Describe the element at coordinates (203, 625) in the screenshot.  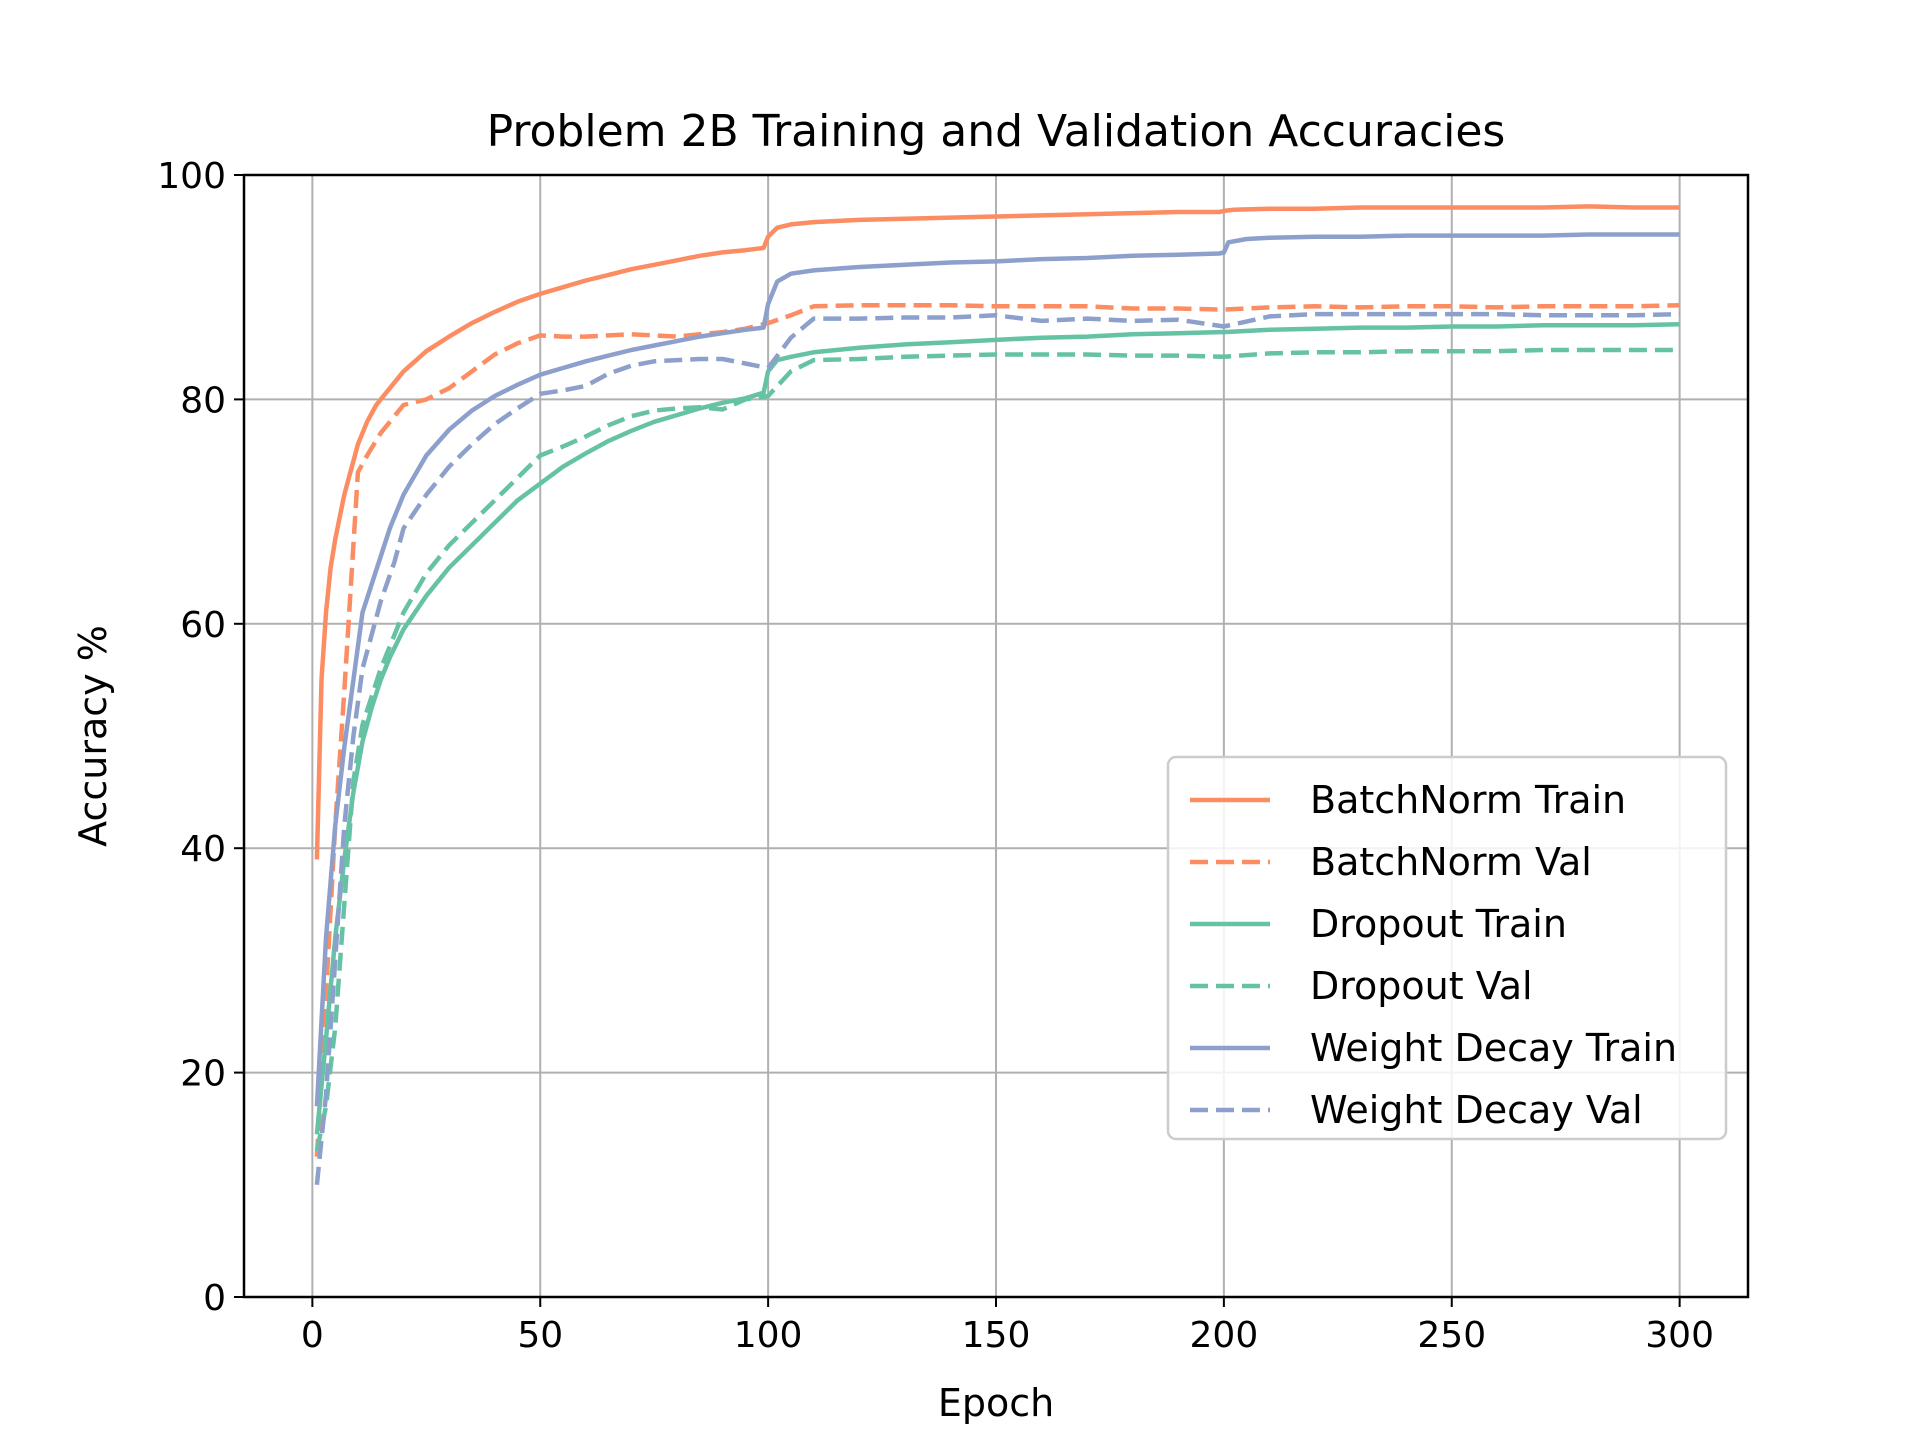
I see `y-tick-label: 60` at that location.